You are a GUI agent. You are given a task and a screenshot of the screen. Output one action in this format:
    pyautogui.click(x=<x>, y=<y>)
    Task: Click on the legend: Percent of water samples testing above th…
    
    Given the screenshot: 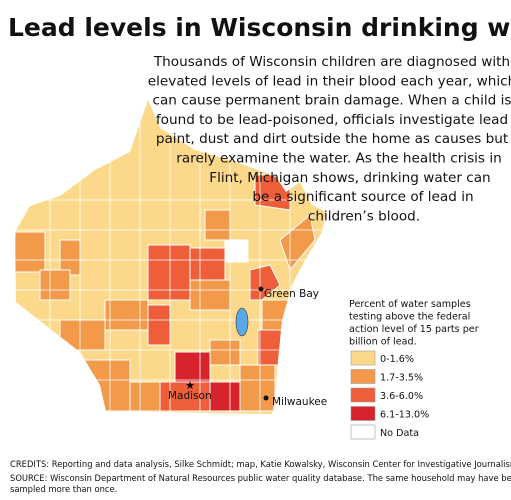 What is the action you would take?
    pyautogui.click(x=414, y=369)
    